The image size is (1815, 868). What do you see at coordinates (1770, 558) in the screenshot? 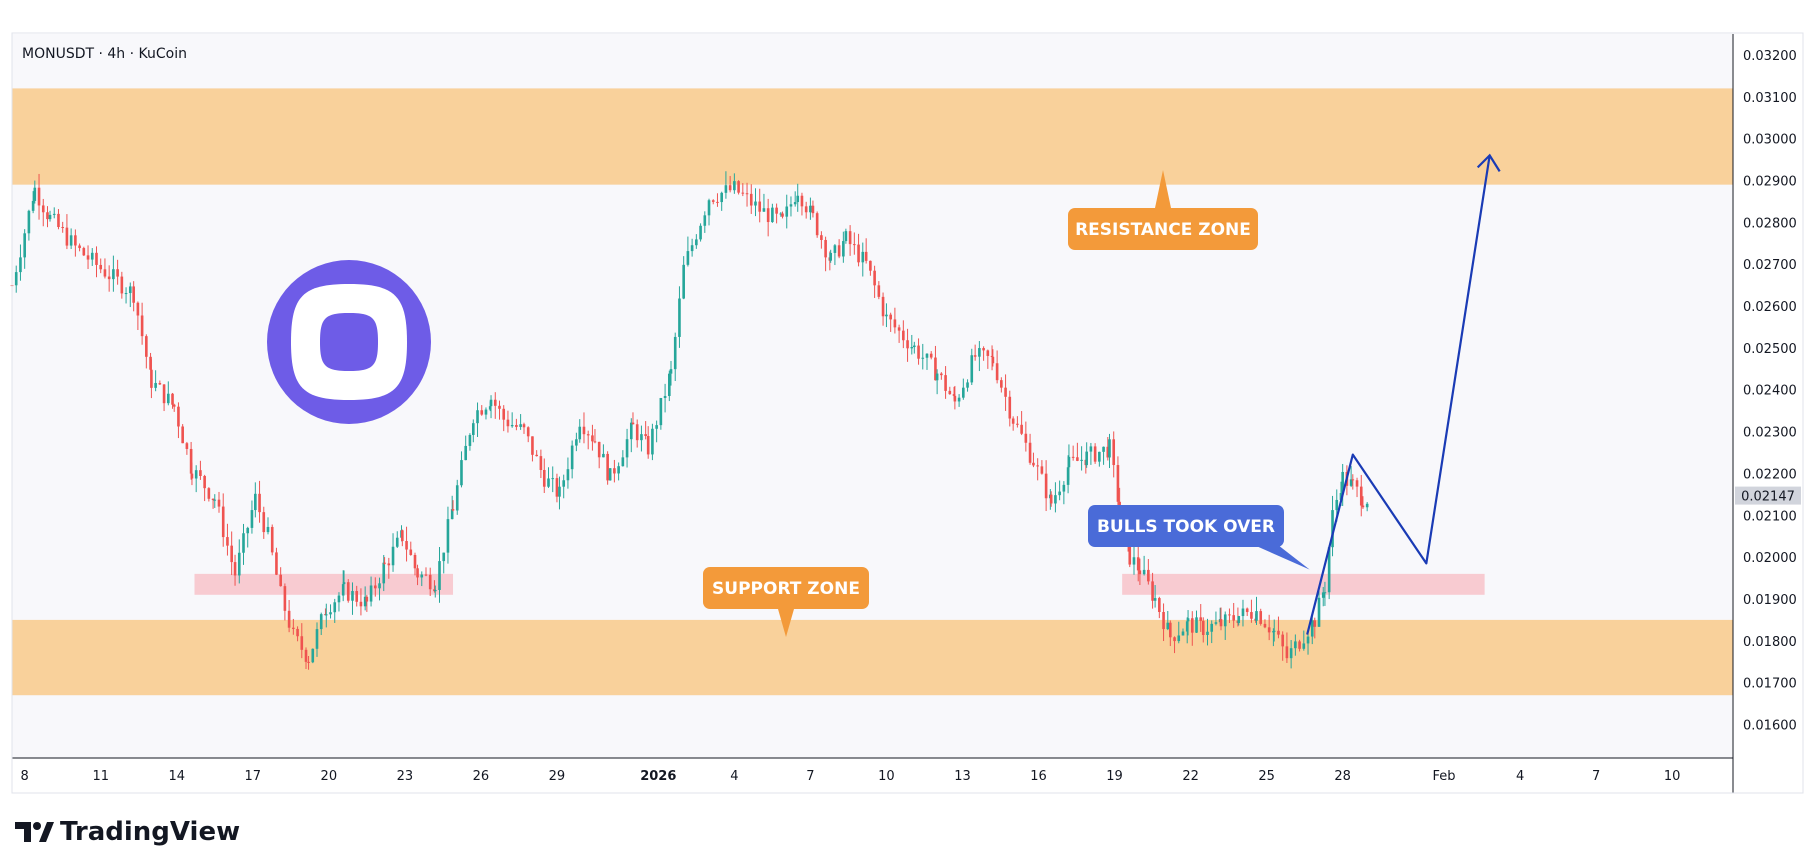
I see `price-tick-label: 0.02000` at bounding box center [1770, 558].